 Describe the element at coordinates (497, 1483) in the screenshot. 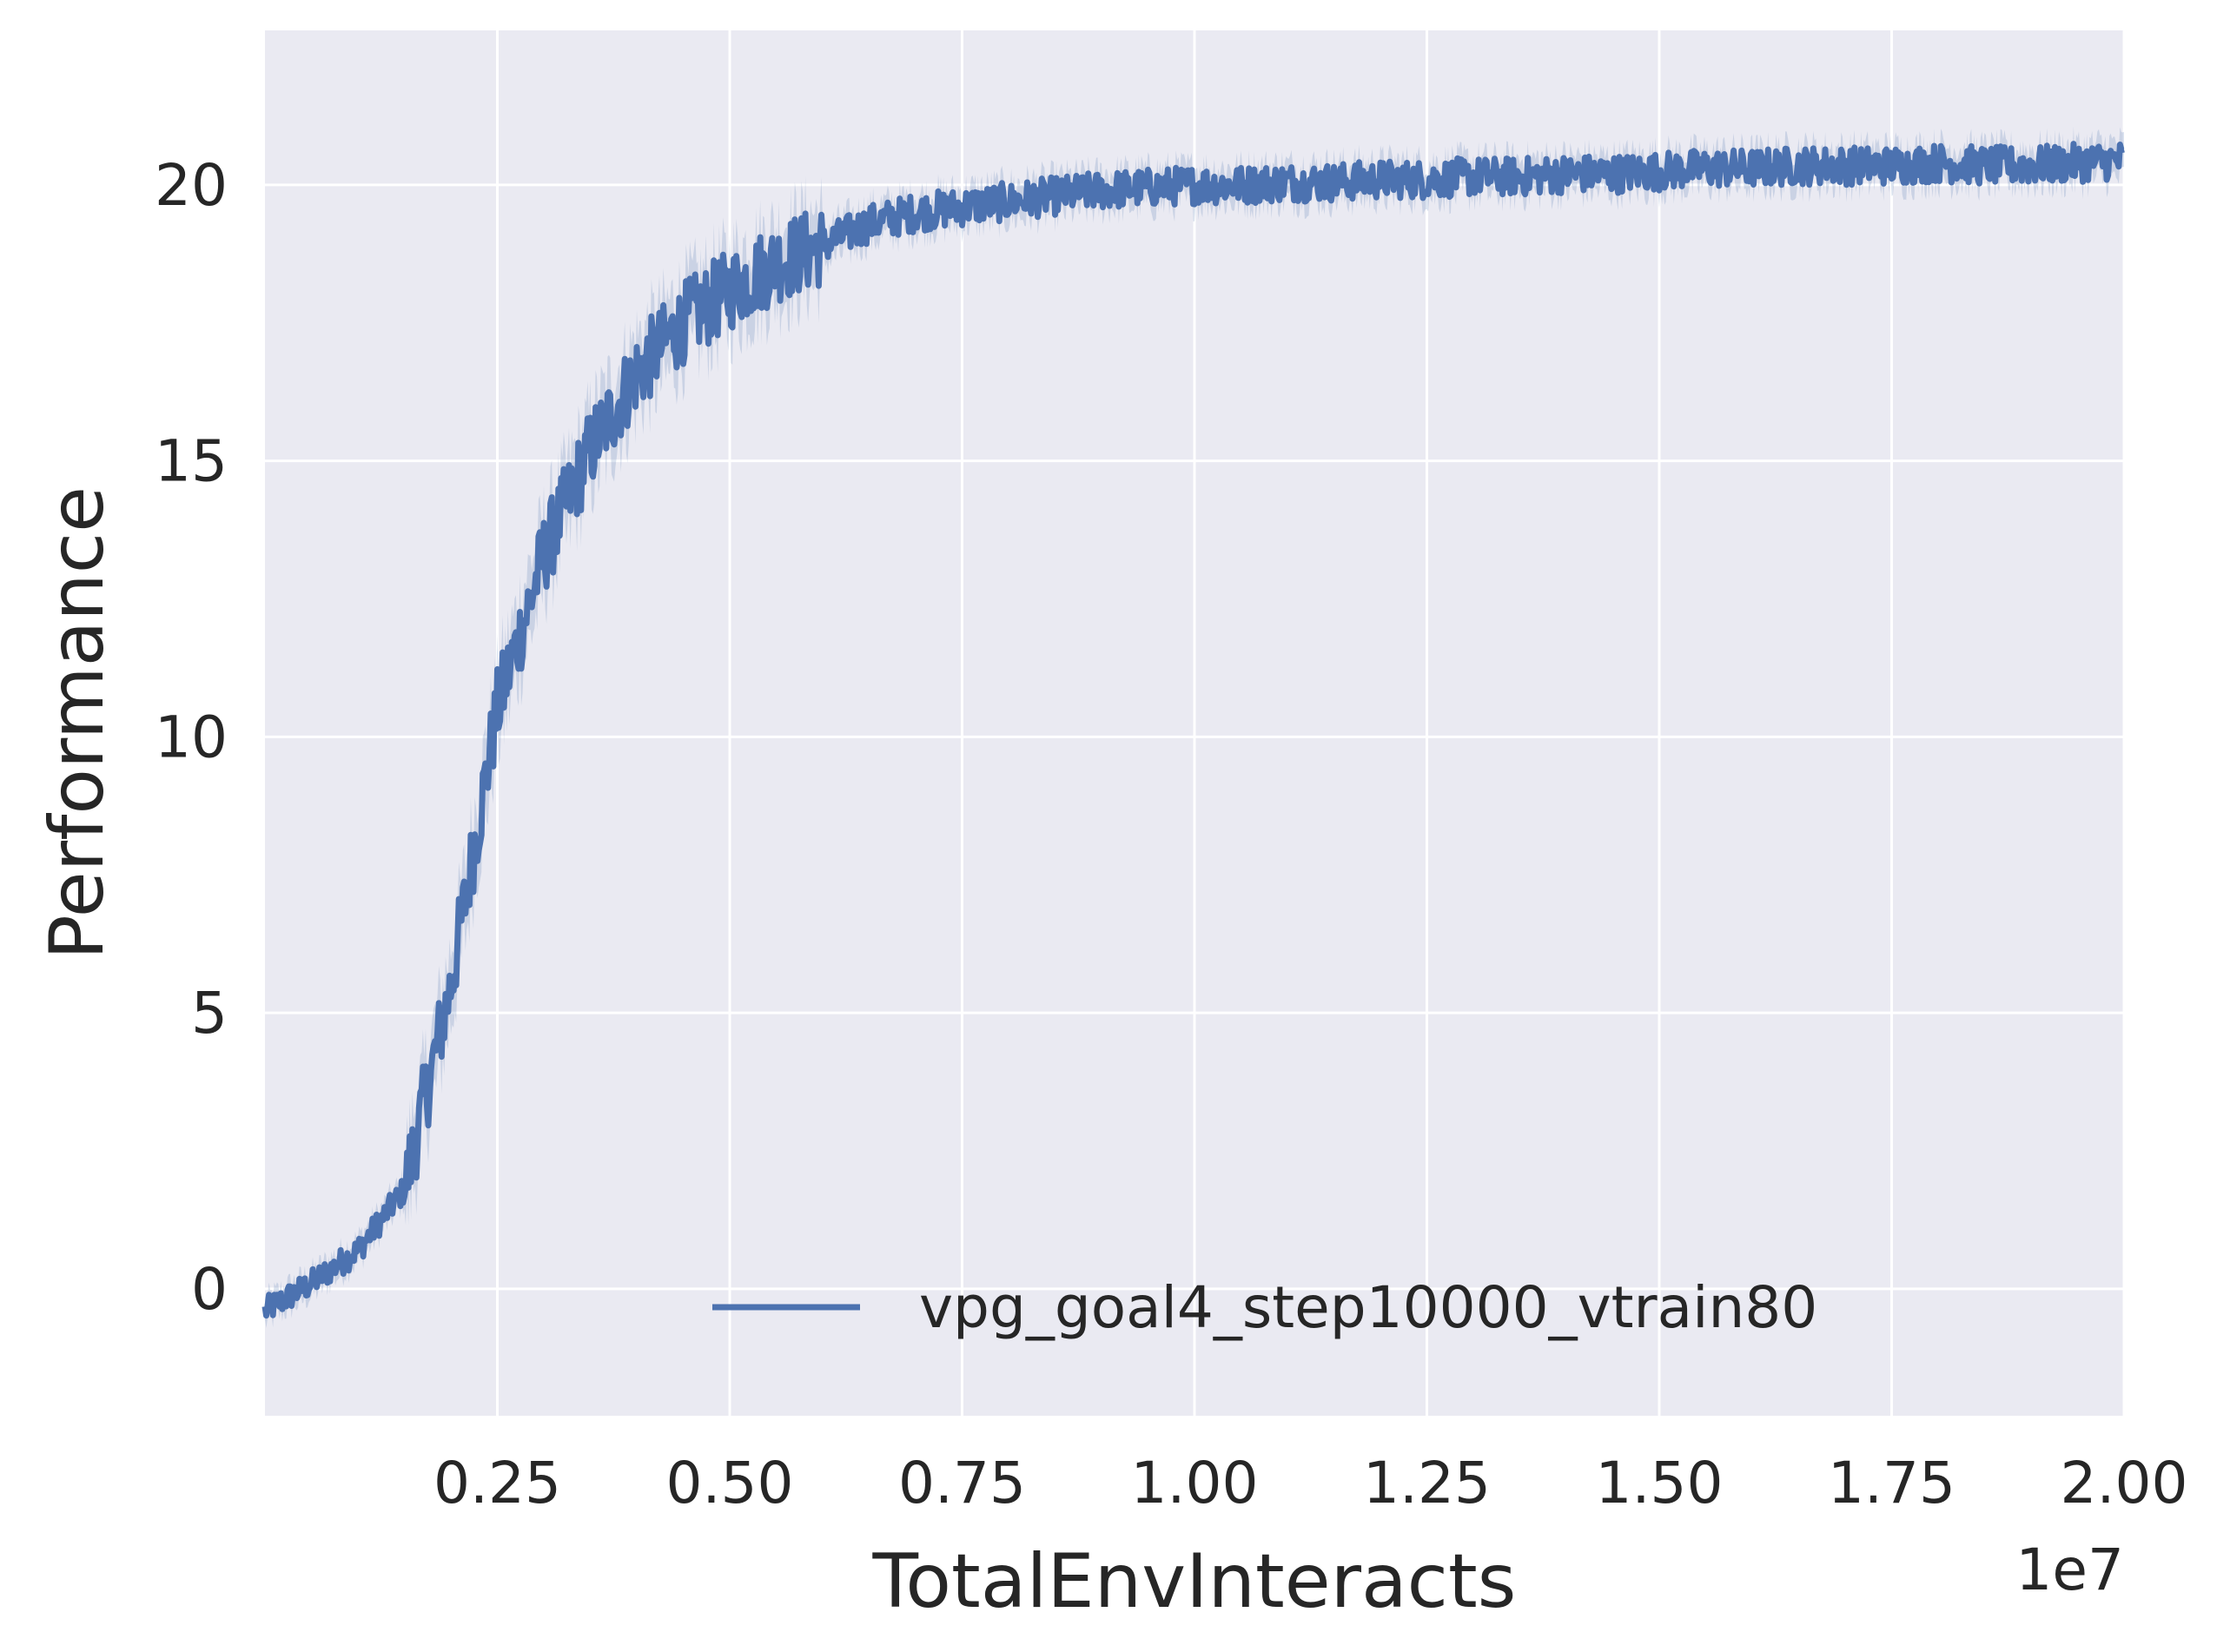

I see `x-tick-label: 0.25` at that location.